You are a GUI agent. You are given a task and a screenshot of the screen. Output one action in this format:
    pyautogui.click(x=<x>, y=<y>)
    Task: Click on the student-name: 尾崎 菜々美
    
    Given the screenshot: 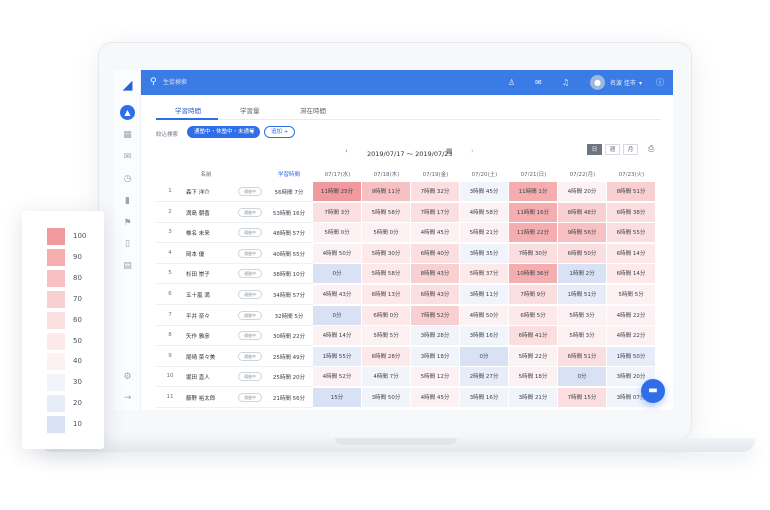 What is the action you would take?
    pyautogui.click(x=201, y=357)
    